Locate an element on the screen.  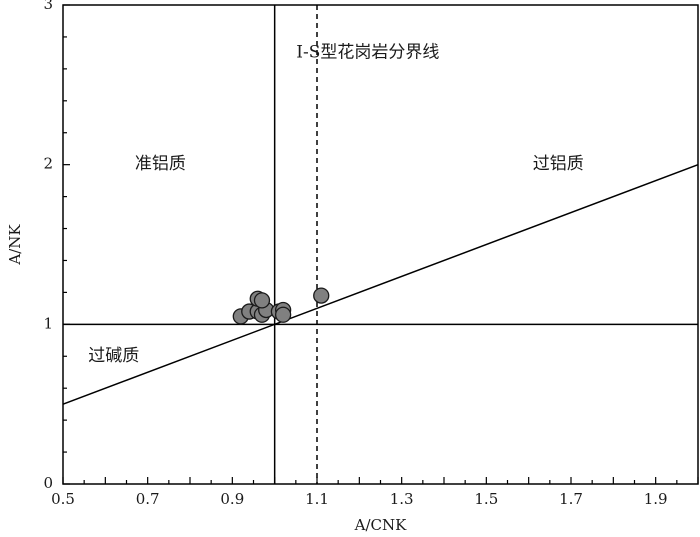
annotation-label-3: 过碱质 is located at coordinates (113, 356).